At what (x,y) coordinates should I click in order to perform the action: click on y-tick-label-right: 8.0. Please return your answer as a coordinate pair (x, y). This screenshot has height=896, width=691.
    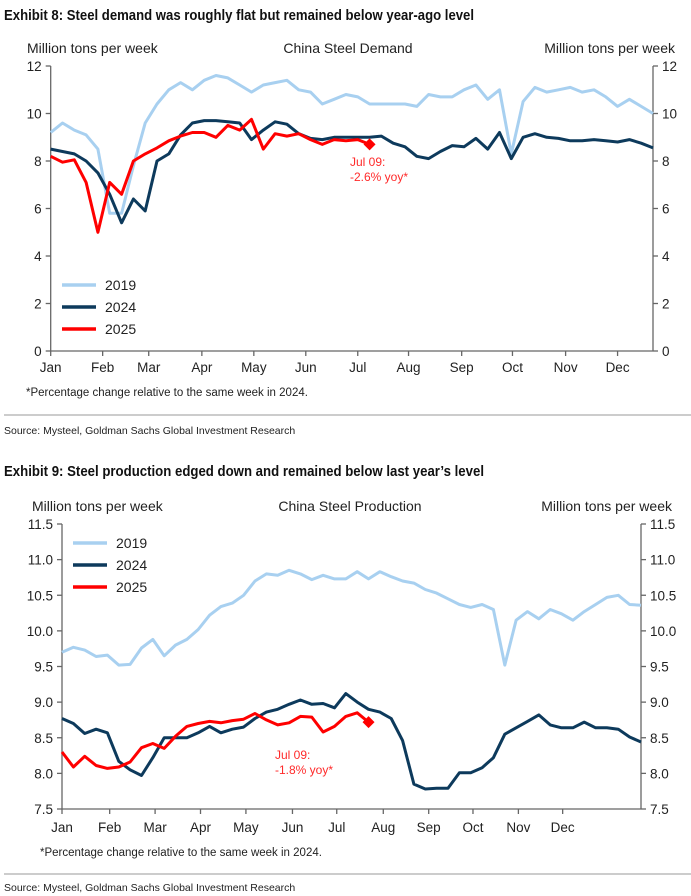
    Looking at the image, I should click on (659, 773).